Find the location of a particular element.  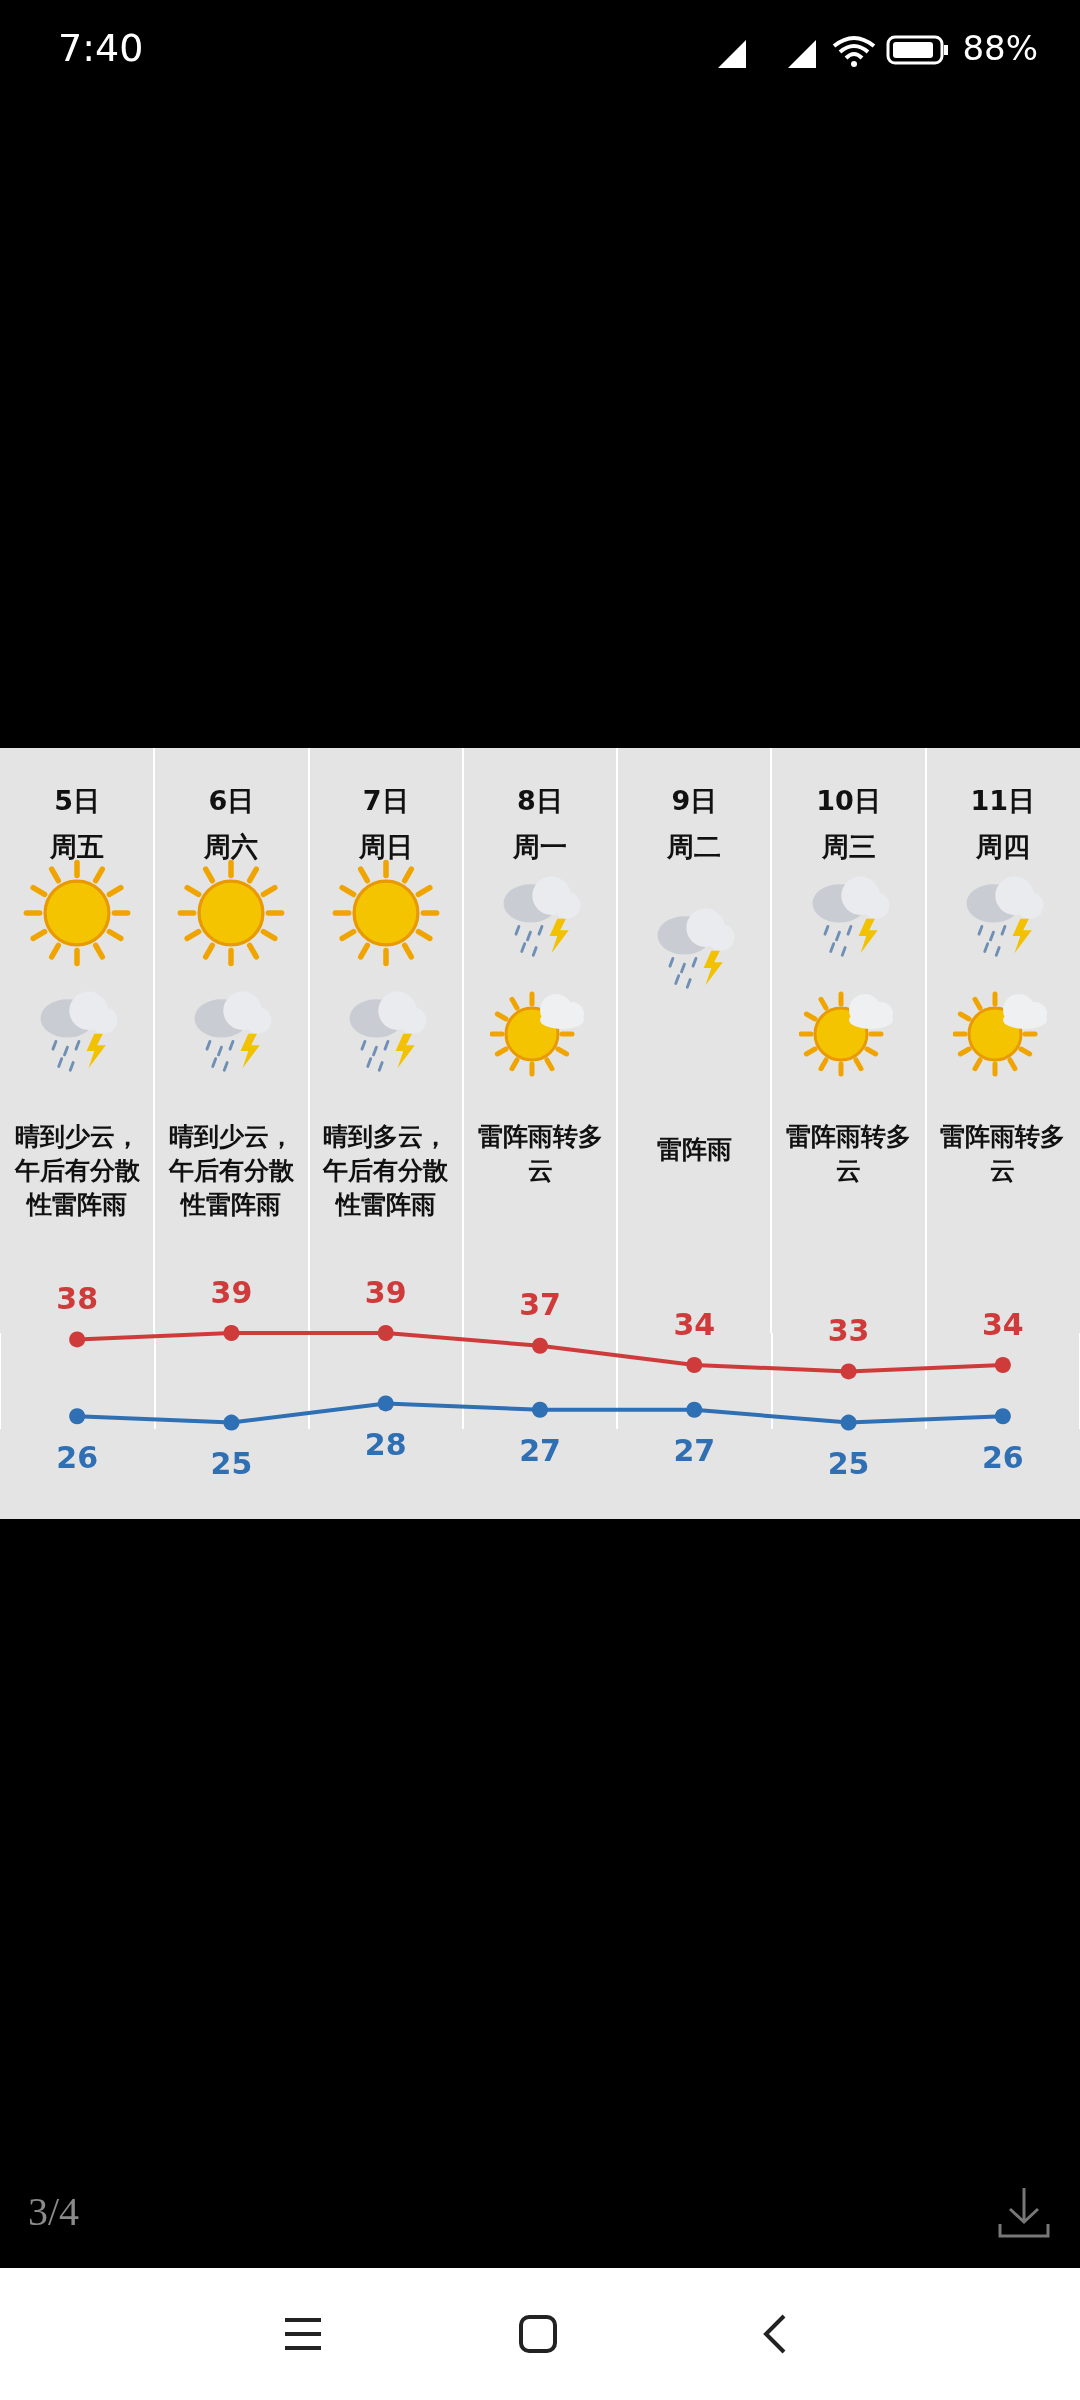

text: 晴到多云，午后有分散性雷阵雨 is located at coordinates (385, 1171).